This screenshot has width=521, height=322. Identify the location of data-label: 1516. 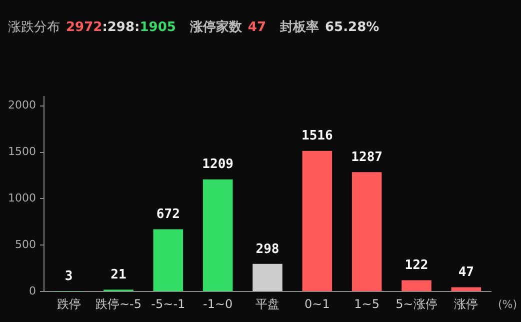
(317, 136).